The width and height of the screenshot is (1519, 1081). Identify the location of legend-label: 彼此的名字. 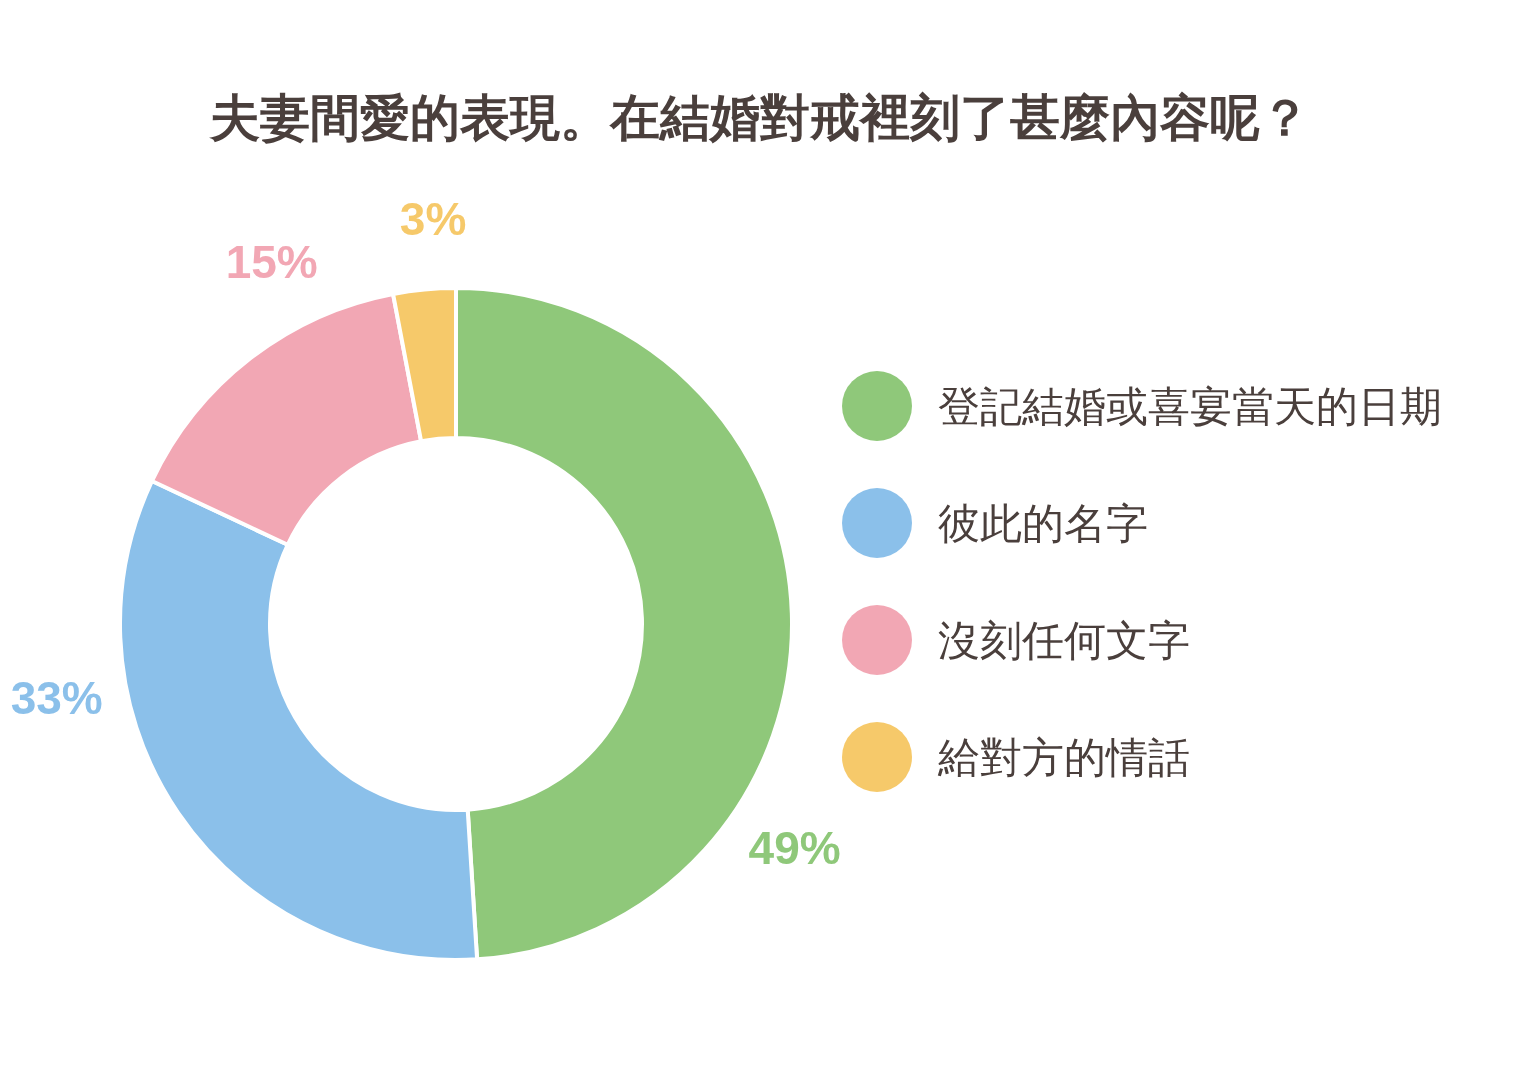
(1043, 523).